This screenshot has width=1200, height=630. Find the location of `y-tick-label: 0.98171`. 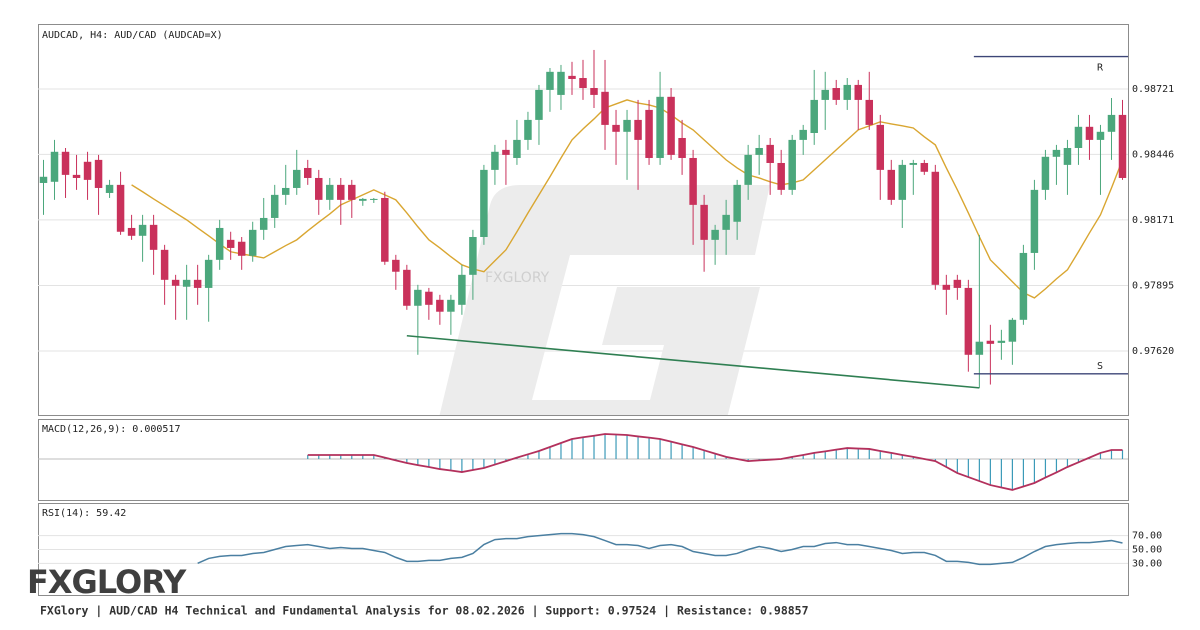

y-tick-label: 0.98171 is located at coordinates (1153, 220).